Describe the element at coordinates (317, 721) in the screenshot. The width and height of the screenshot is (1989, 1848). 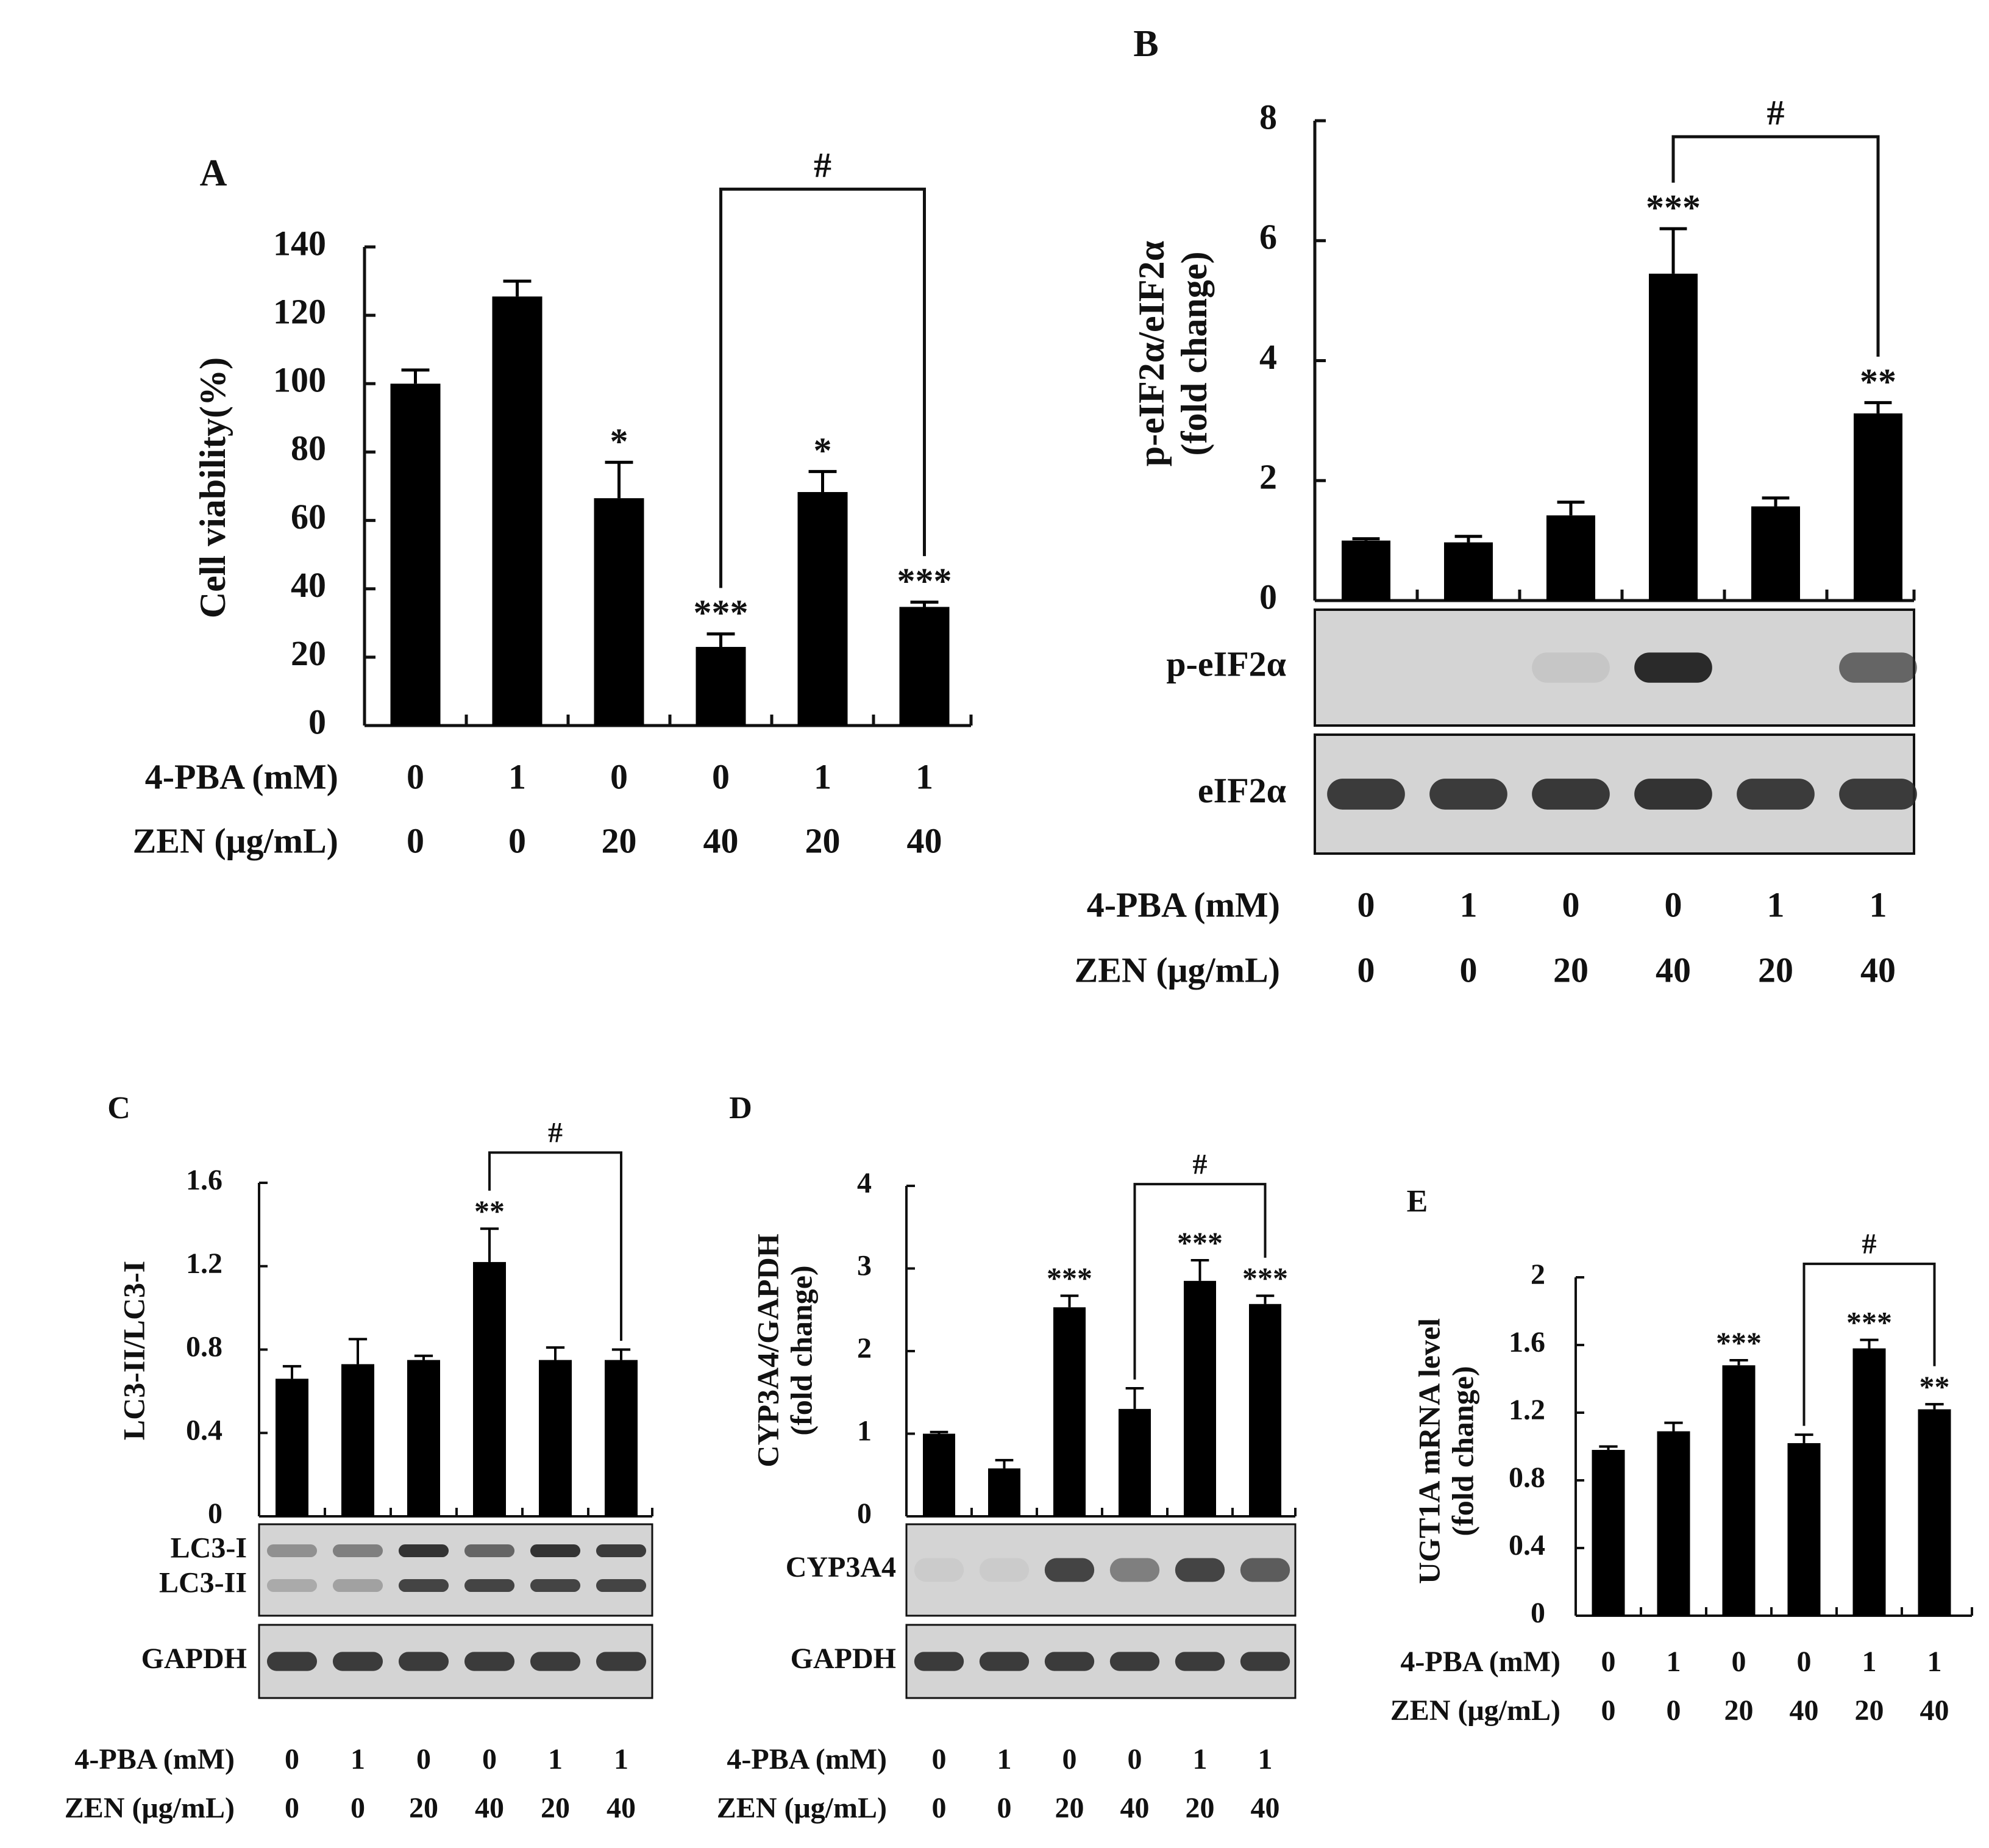
I see `y-tick-label: 0` at that location.